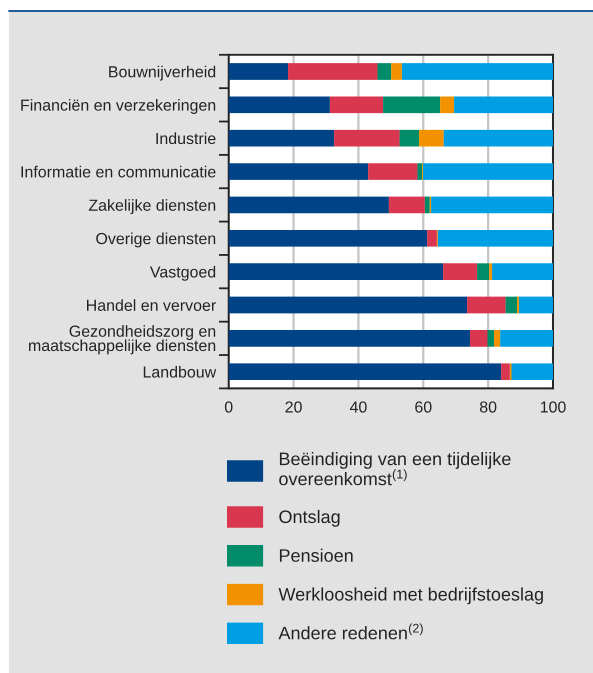 The width and height of the screenshot is (593, 673). I want to click on legend-label: Ontslag, so click(309, 518).